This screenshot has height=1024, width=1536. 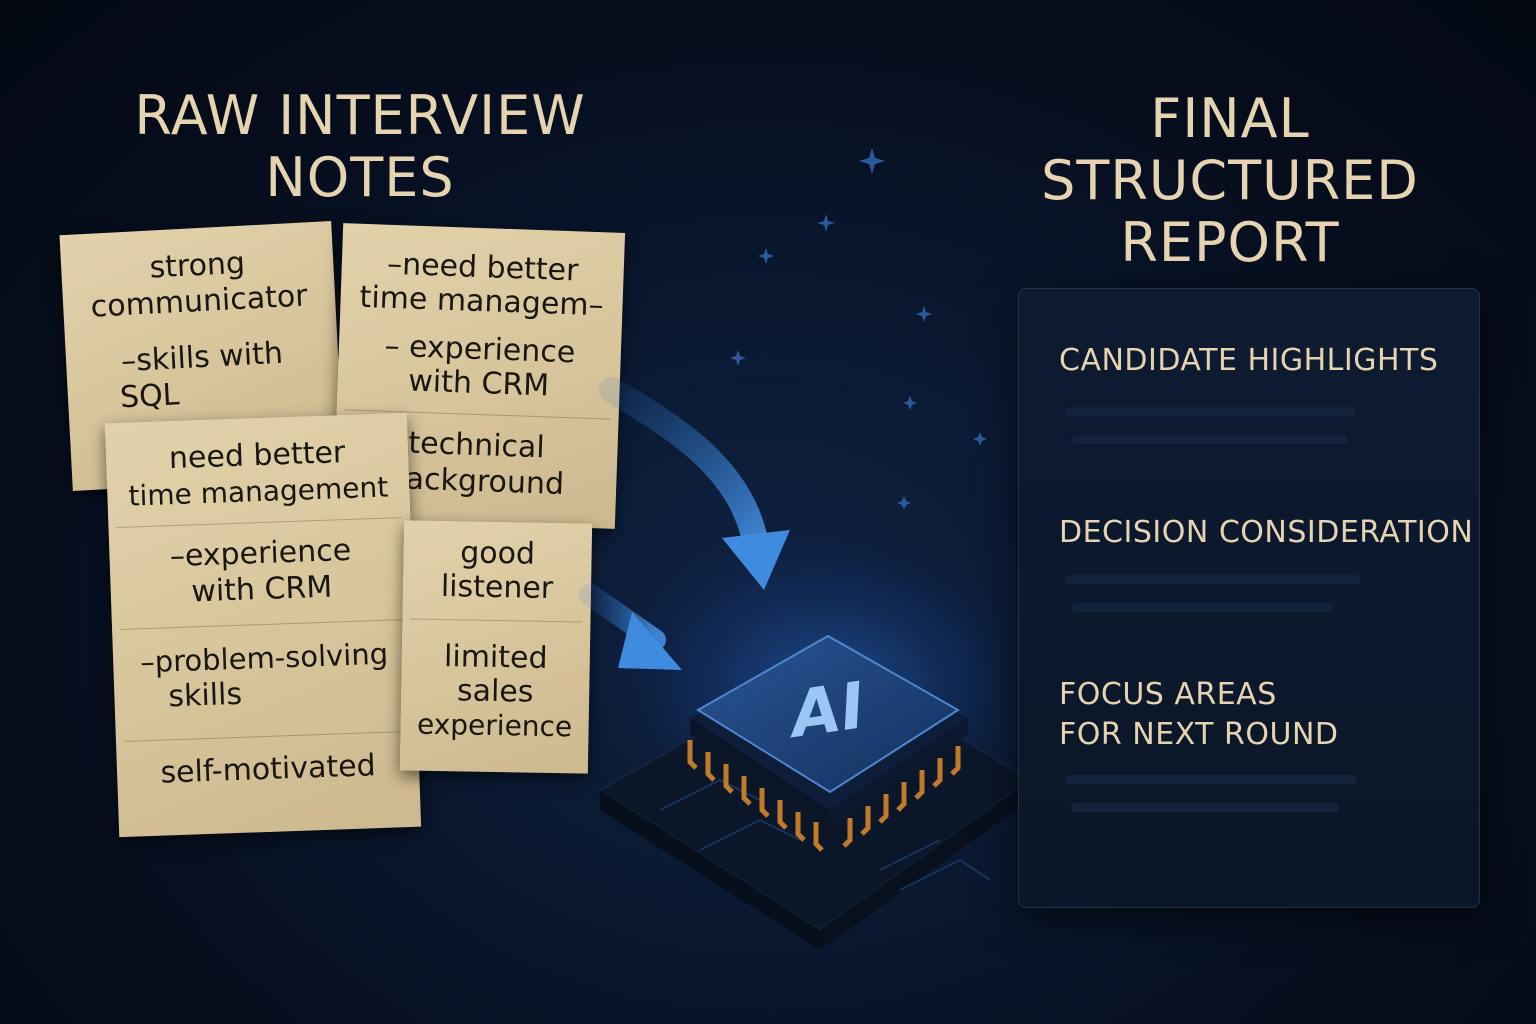 I want to click on ai-chip-label: AI, so click(x=825, y=711).